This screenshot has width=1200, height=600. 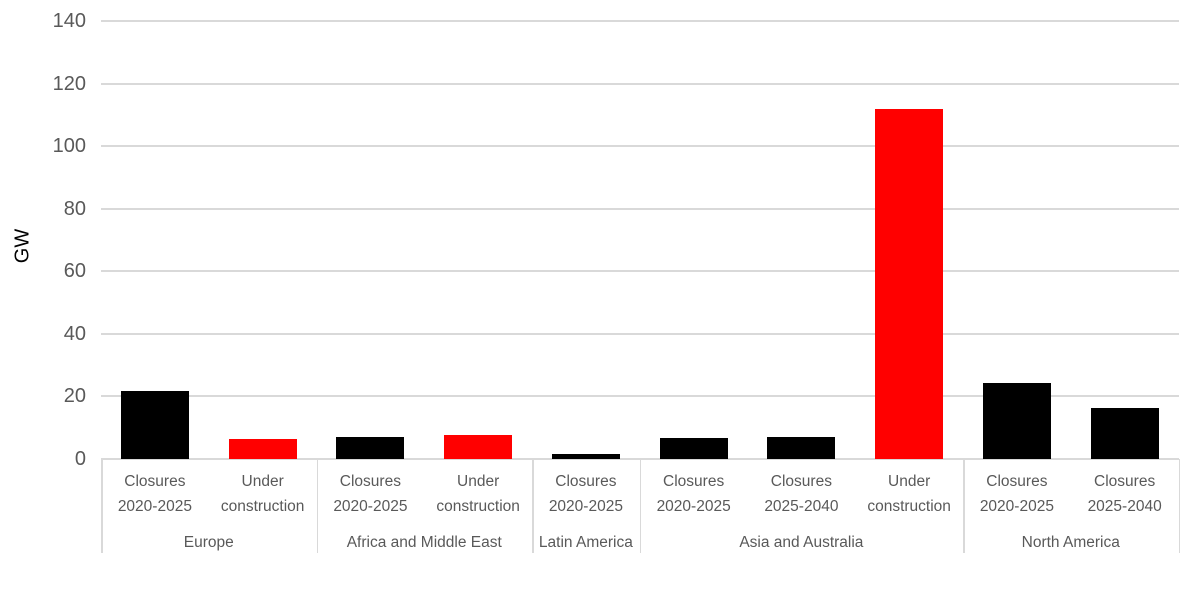 I want to click on group-label-africa-and-middle-east: Africa and Middle East, so click(x=424, y=542).